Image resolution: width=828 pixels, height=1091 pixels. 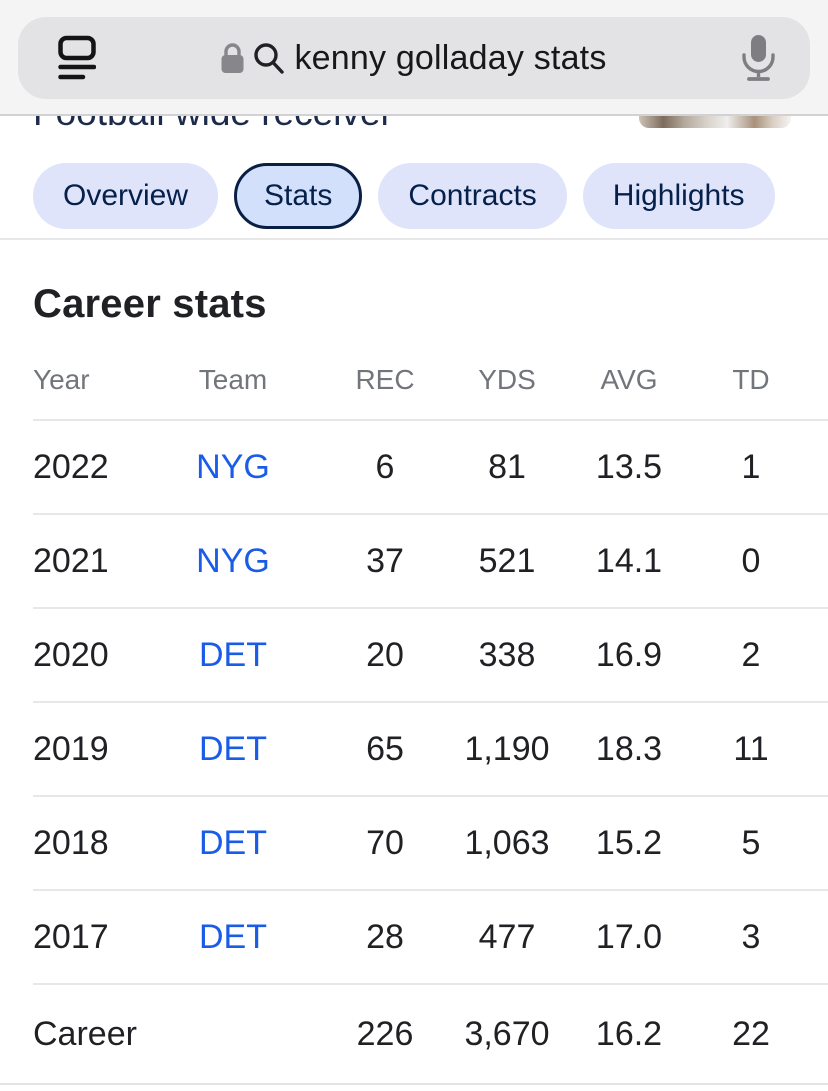 What do you see at coordinates (71, 560) in the screenshot?
I see `year-cell: 2021` at bounding box center [71, 560].